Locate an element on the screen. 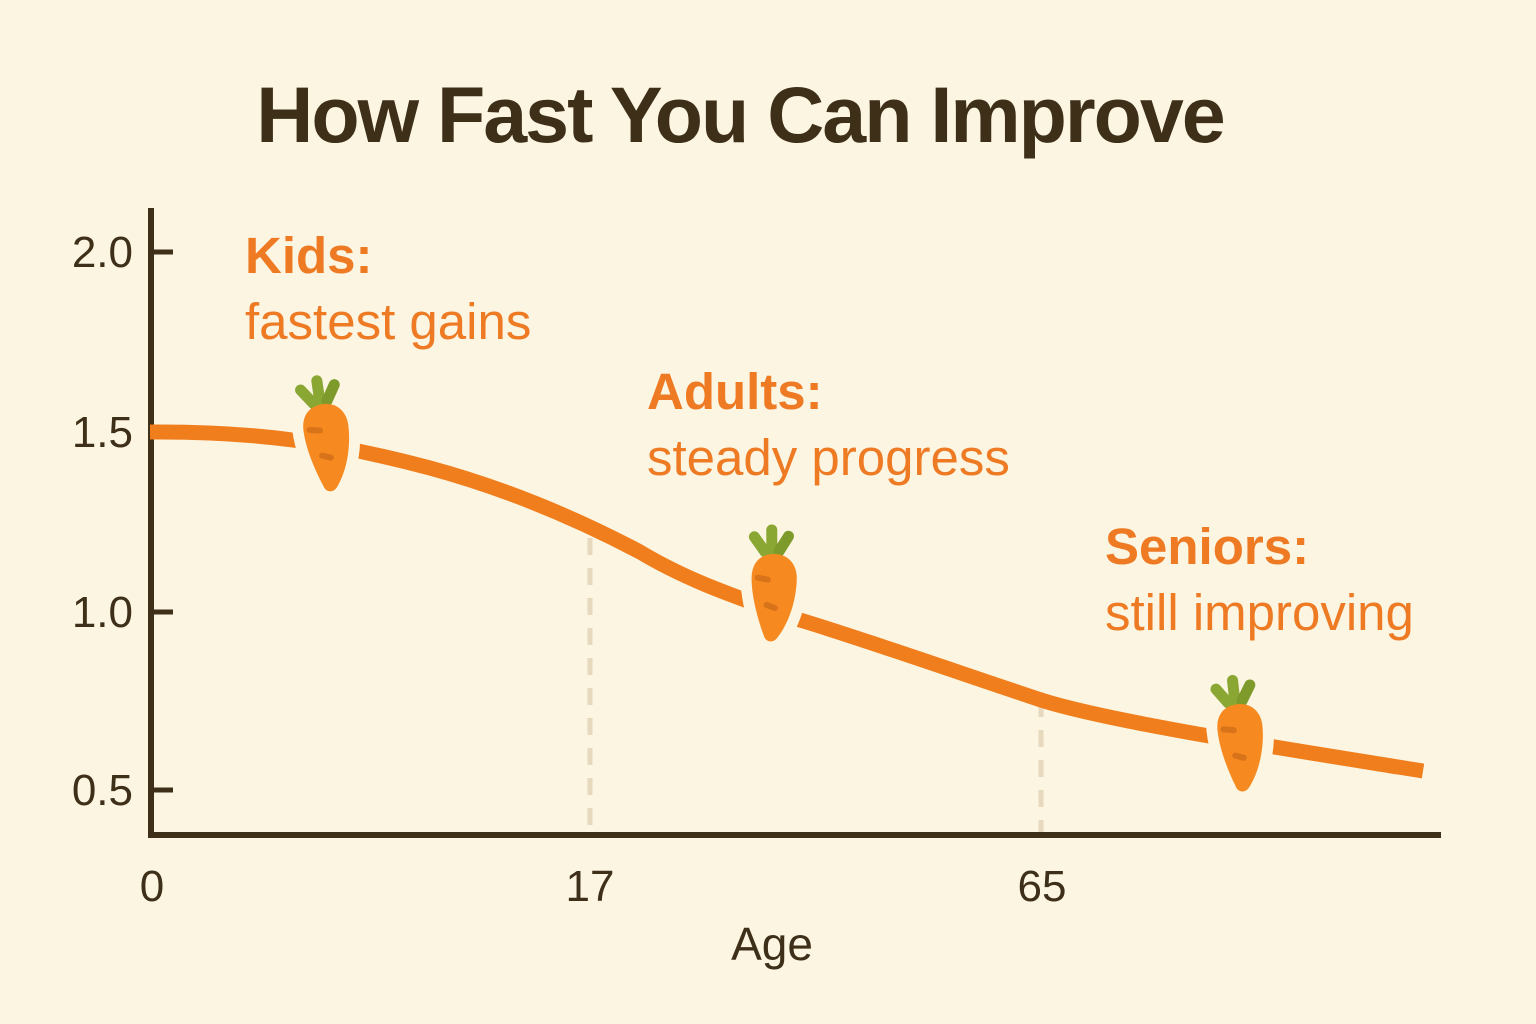 The width and height of the screenshot is (1536, 1024). annotation-adults-subtext: steady progress is located at coordinates (828, 457).